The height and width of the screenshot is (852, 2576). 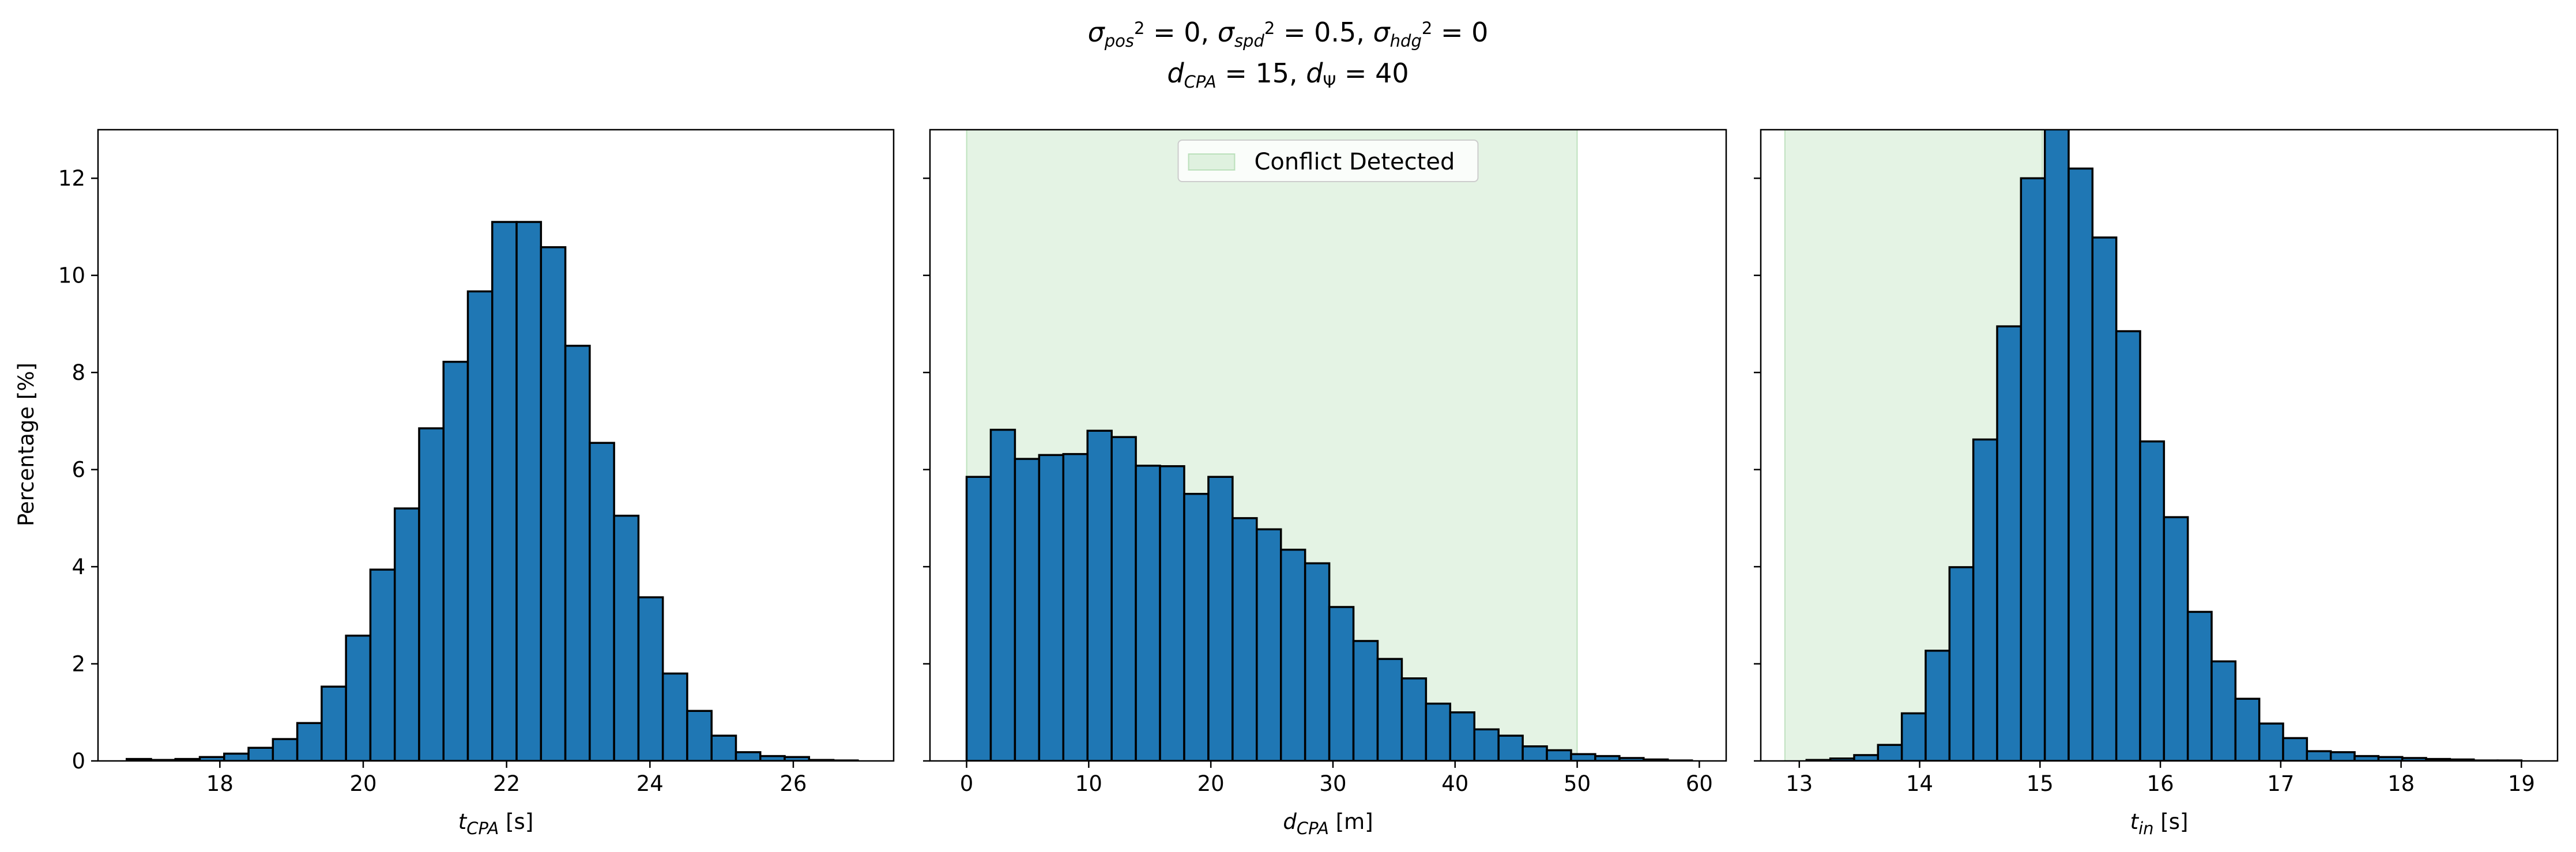 I want to click on x-tick-label: 19, so click(x=2521, y=783).